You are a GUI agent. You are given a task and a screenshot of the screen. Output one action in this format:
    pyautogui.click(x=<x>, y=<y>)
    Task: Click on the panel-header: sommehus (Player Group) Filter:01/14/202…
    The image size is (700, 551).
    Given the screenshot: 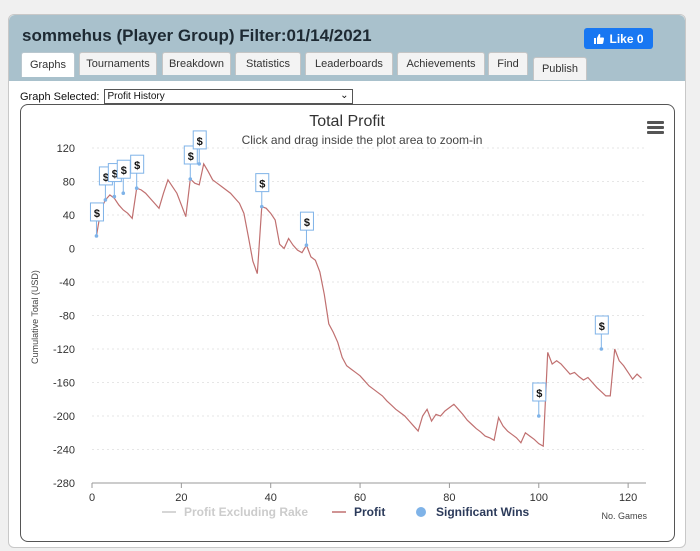 What is the action you would take?
    pyautogui.click(x=347, y=48)
    